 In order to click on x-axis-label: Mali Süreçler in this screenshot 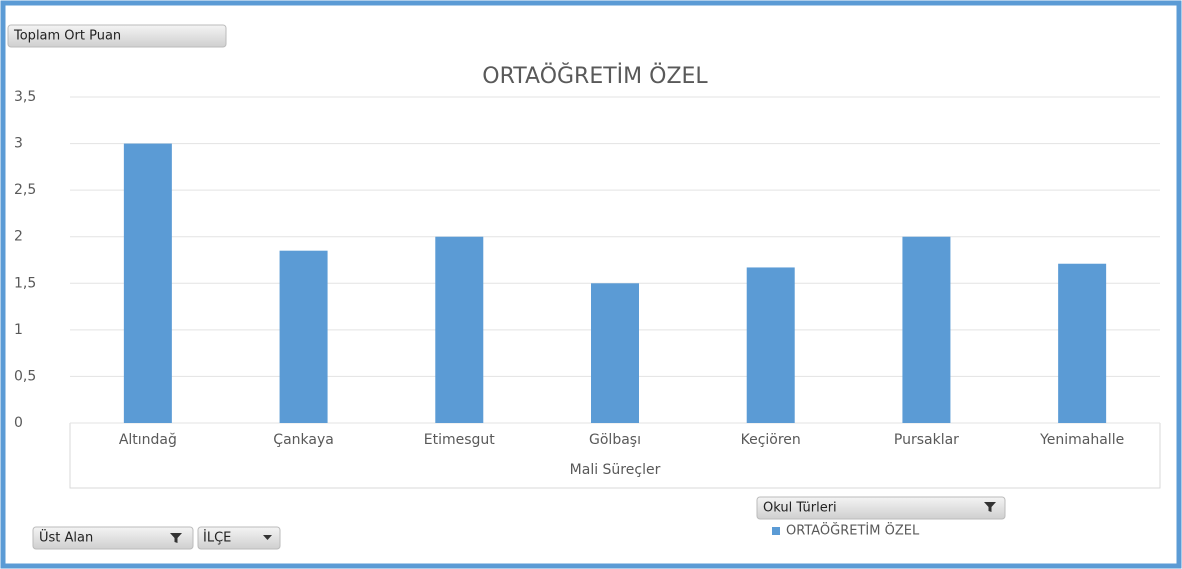, I will do `click(615, 470)`.